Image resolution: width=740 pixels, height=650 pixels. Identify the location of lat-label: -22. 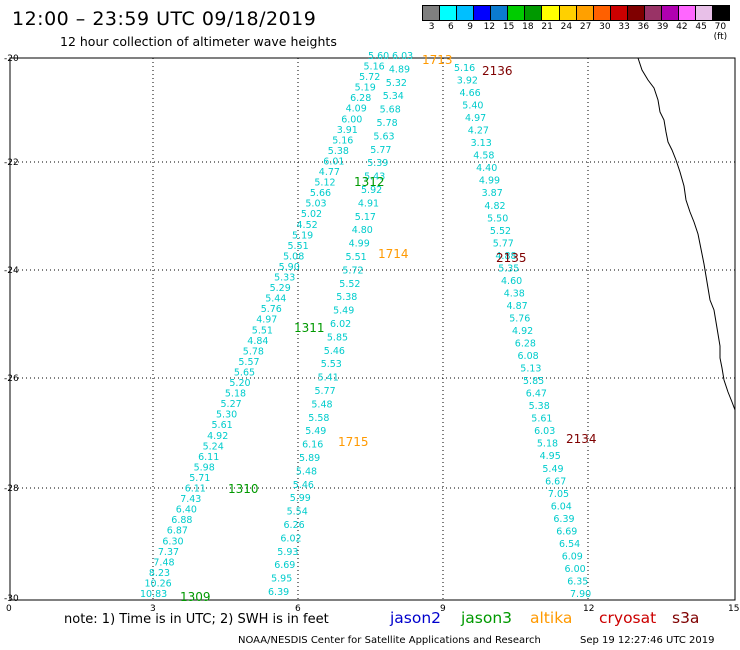
(11, 163).